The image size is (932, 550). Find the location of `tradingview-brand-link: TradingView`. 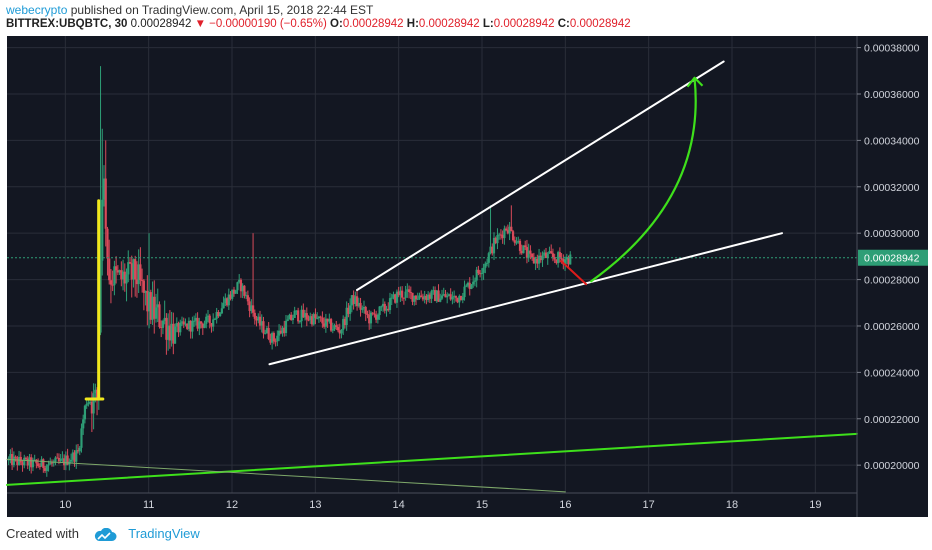

tradingview-brand-link: TradingView is located at coordinates (164, 533).